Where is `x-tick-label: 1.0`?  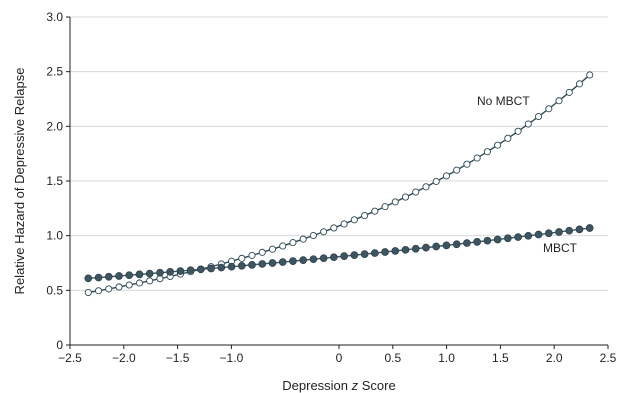 x-tick-label: 1.0 is located at coordinates (446, 358).